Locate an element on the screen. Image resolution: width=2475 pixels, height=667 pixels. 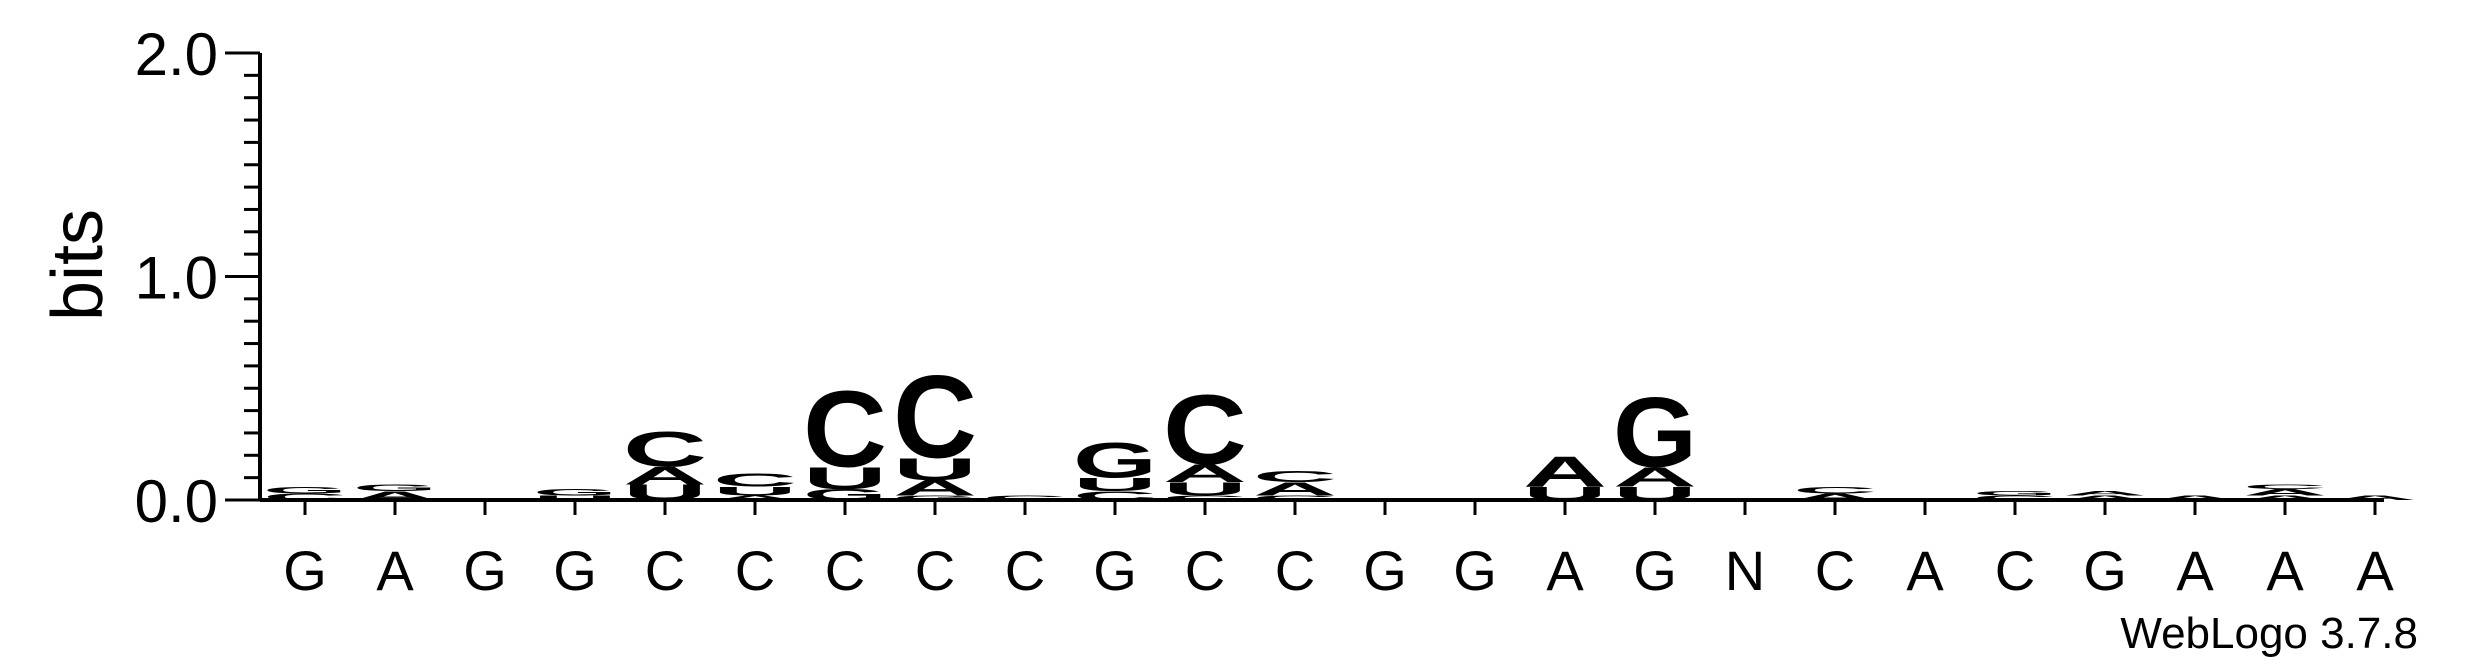
y-tick-label: 1.0 is located at coordinates (176, 278).